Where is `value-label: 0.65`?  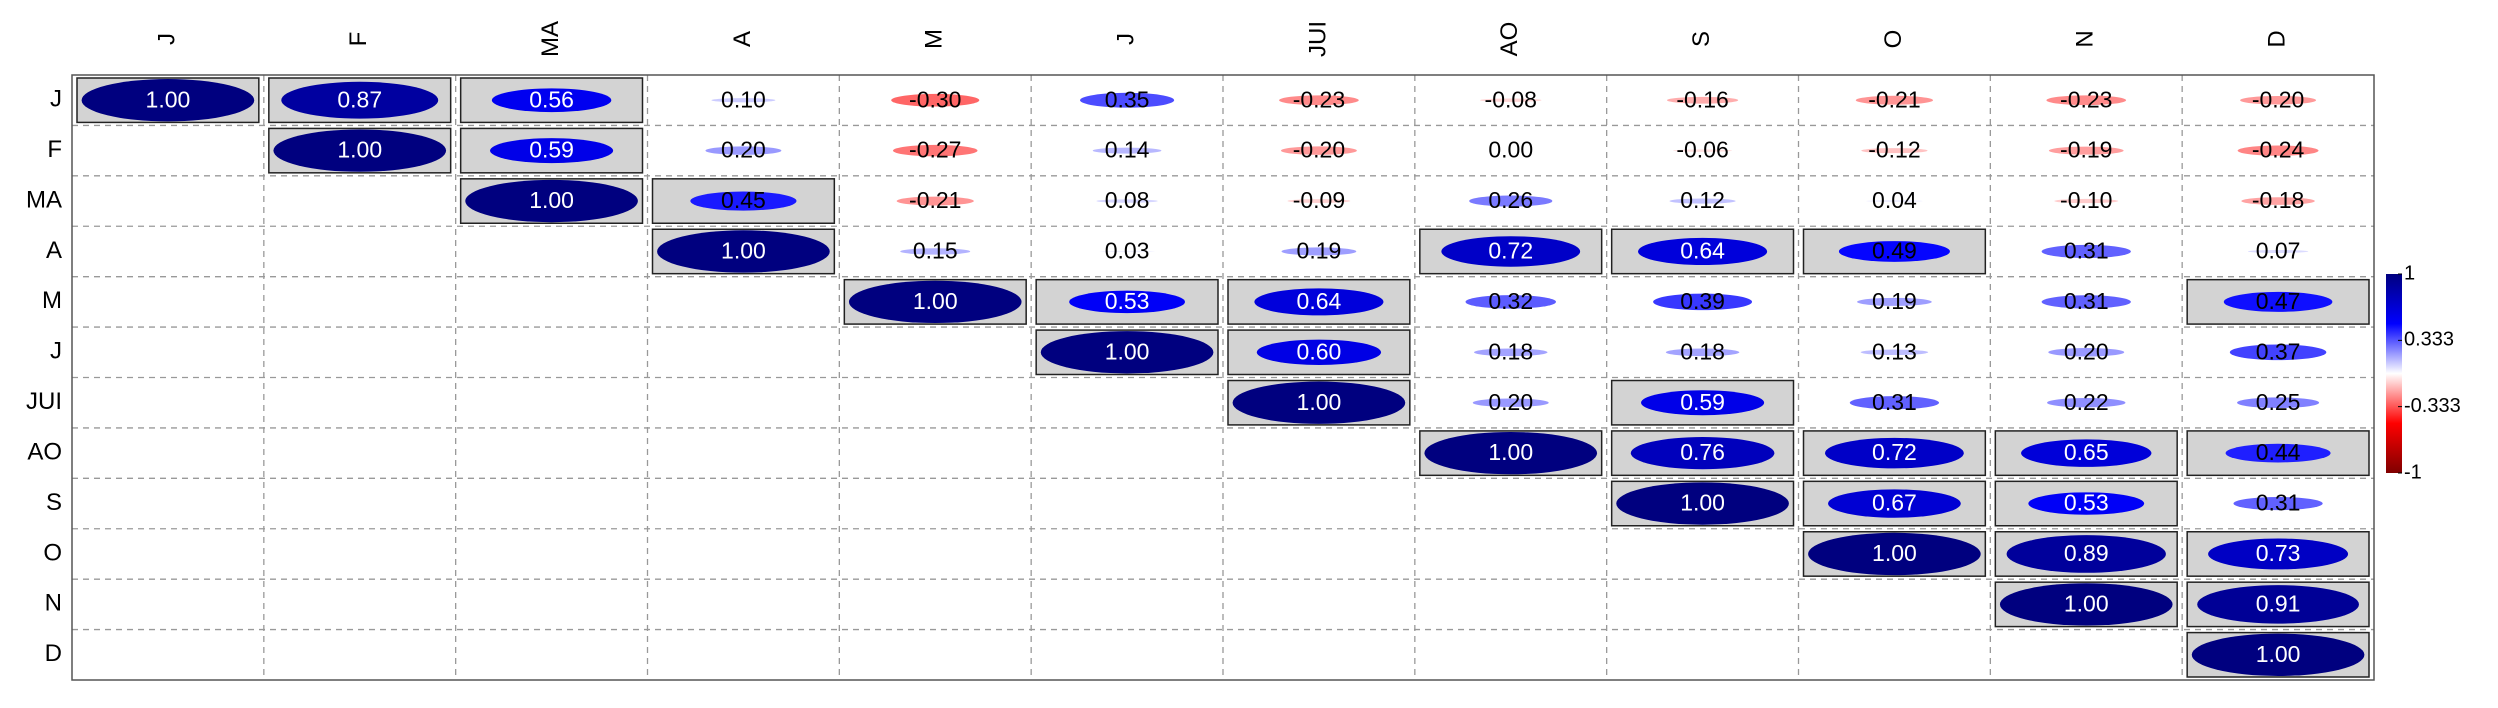
value-label: 0.65 is located at coordinates (2086, 452).